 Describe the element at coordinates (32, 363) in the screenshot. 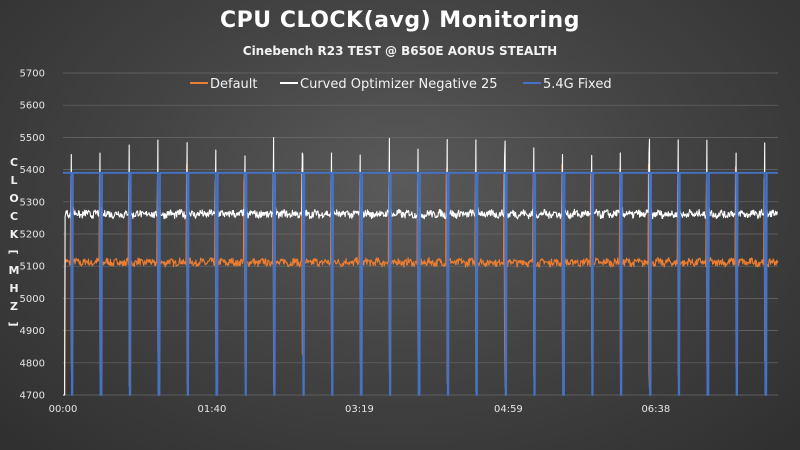

I see `y-tick-label: 4800` at that location.